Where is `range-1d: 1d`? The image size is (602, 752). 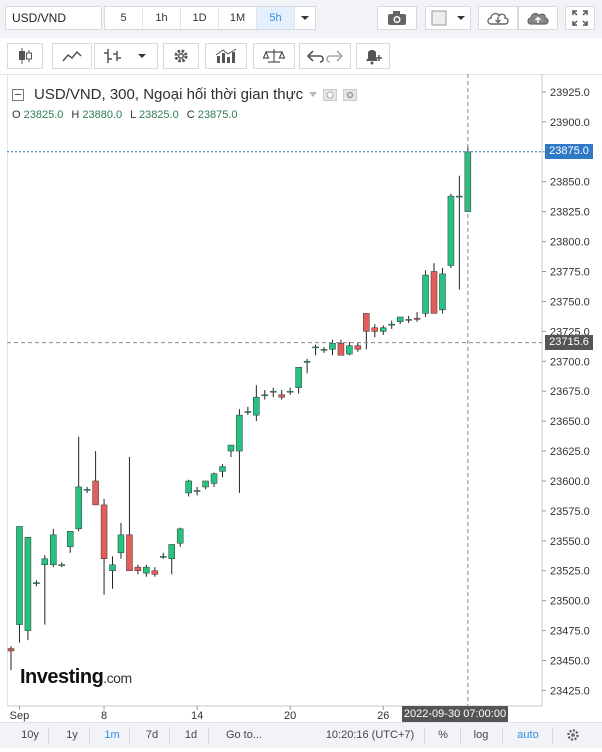
range-1d: 1d is located at coordinates (191, 735).